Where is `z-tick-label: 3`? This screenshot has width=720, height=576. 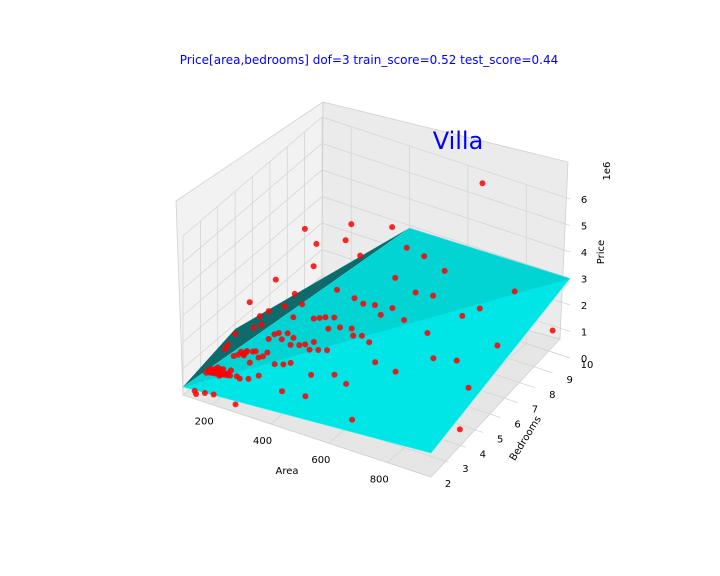 z-tick-label: 3 is located at coordinates (584, 280).